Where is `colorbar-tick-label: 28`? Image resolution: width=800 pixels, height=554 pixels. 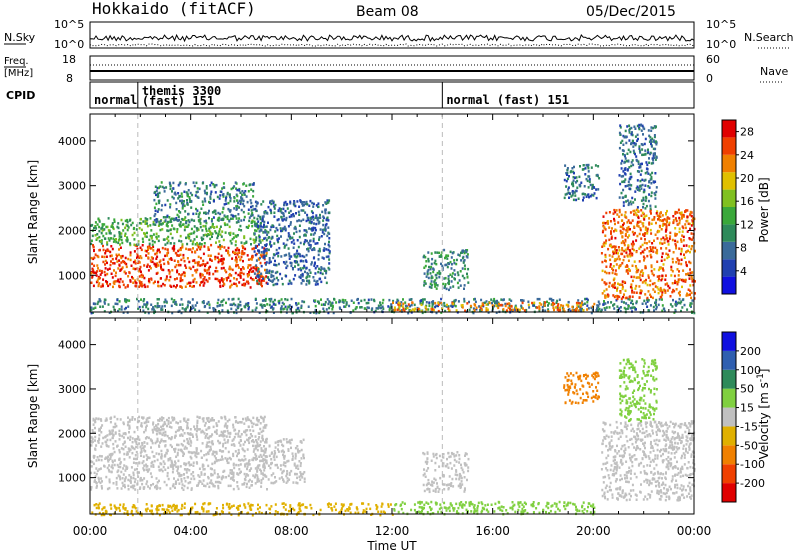
colorbar-tick-label: 28 is located at coordinates (747, 132).